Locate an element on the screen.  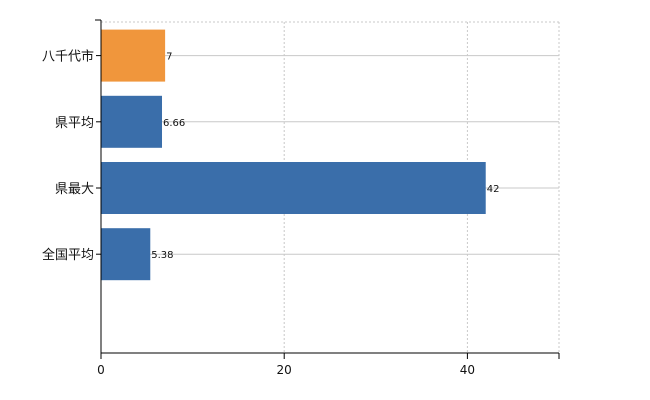
value-label-2: 42 is located at coordinates (493, 189).